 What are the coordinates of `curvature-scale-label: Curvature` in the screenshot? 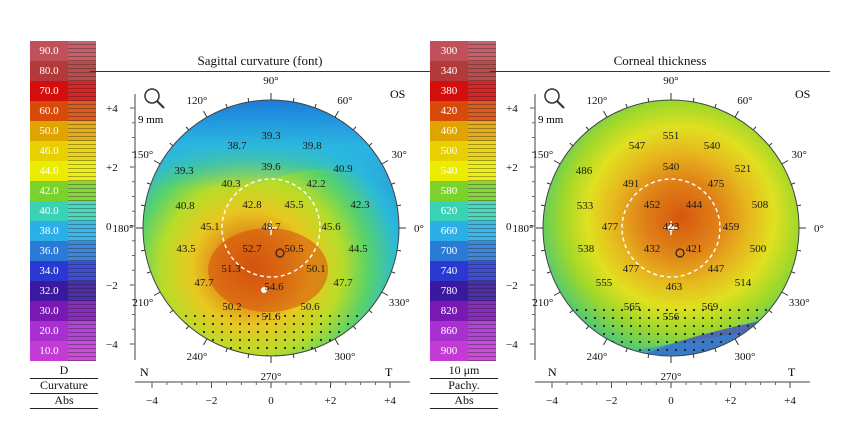 It's located at (64, 386).